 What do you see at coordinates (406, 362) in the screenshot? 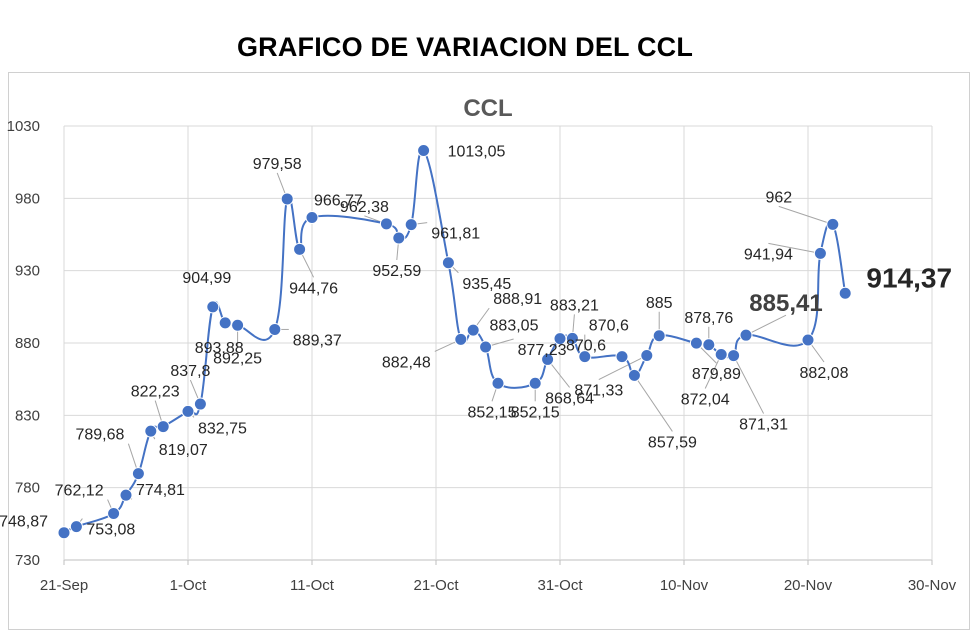
I see `data-label: 882,48` at bounding box center [406, 362].